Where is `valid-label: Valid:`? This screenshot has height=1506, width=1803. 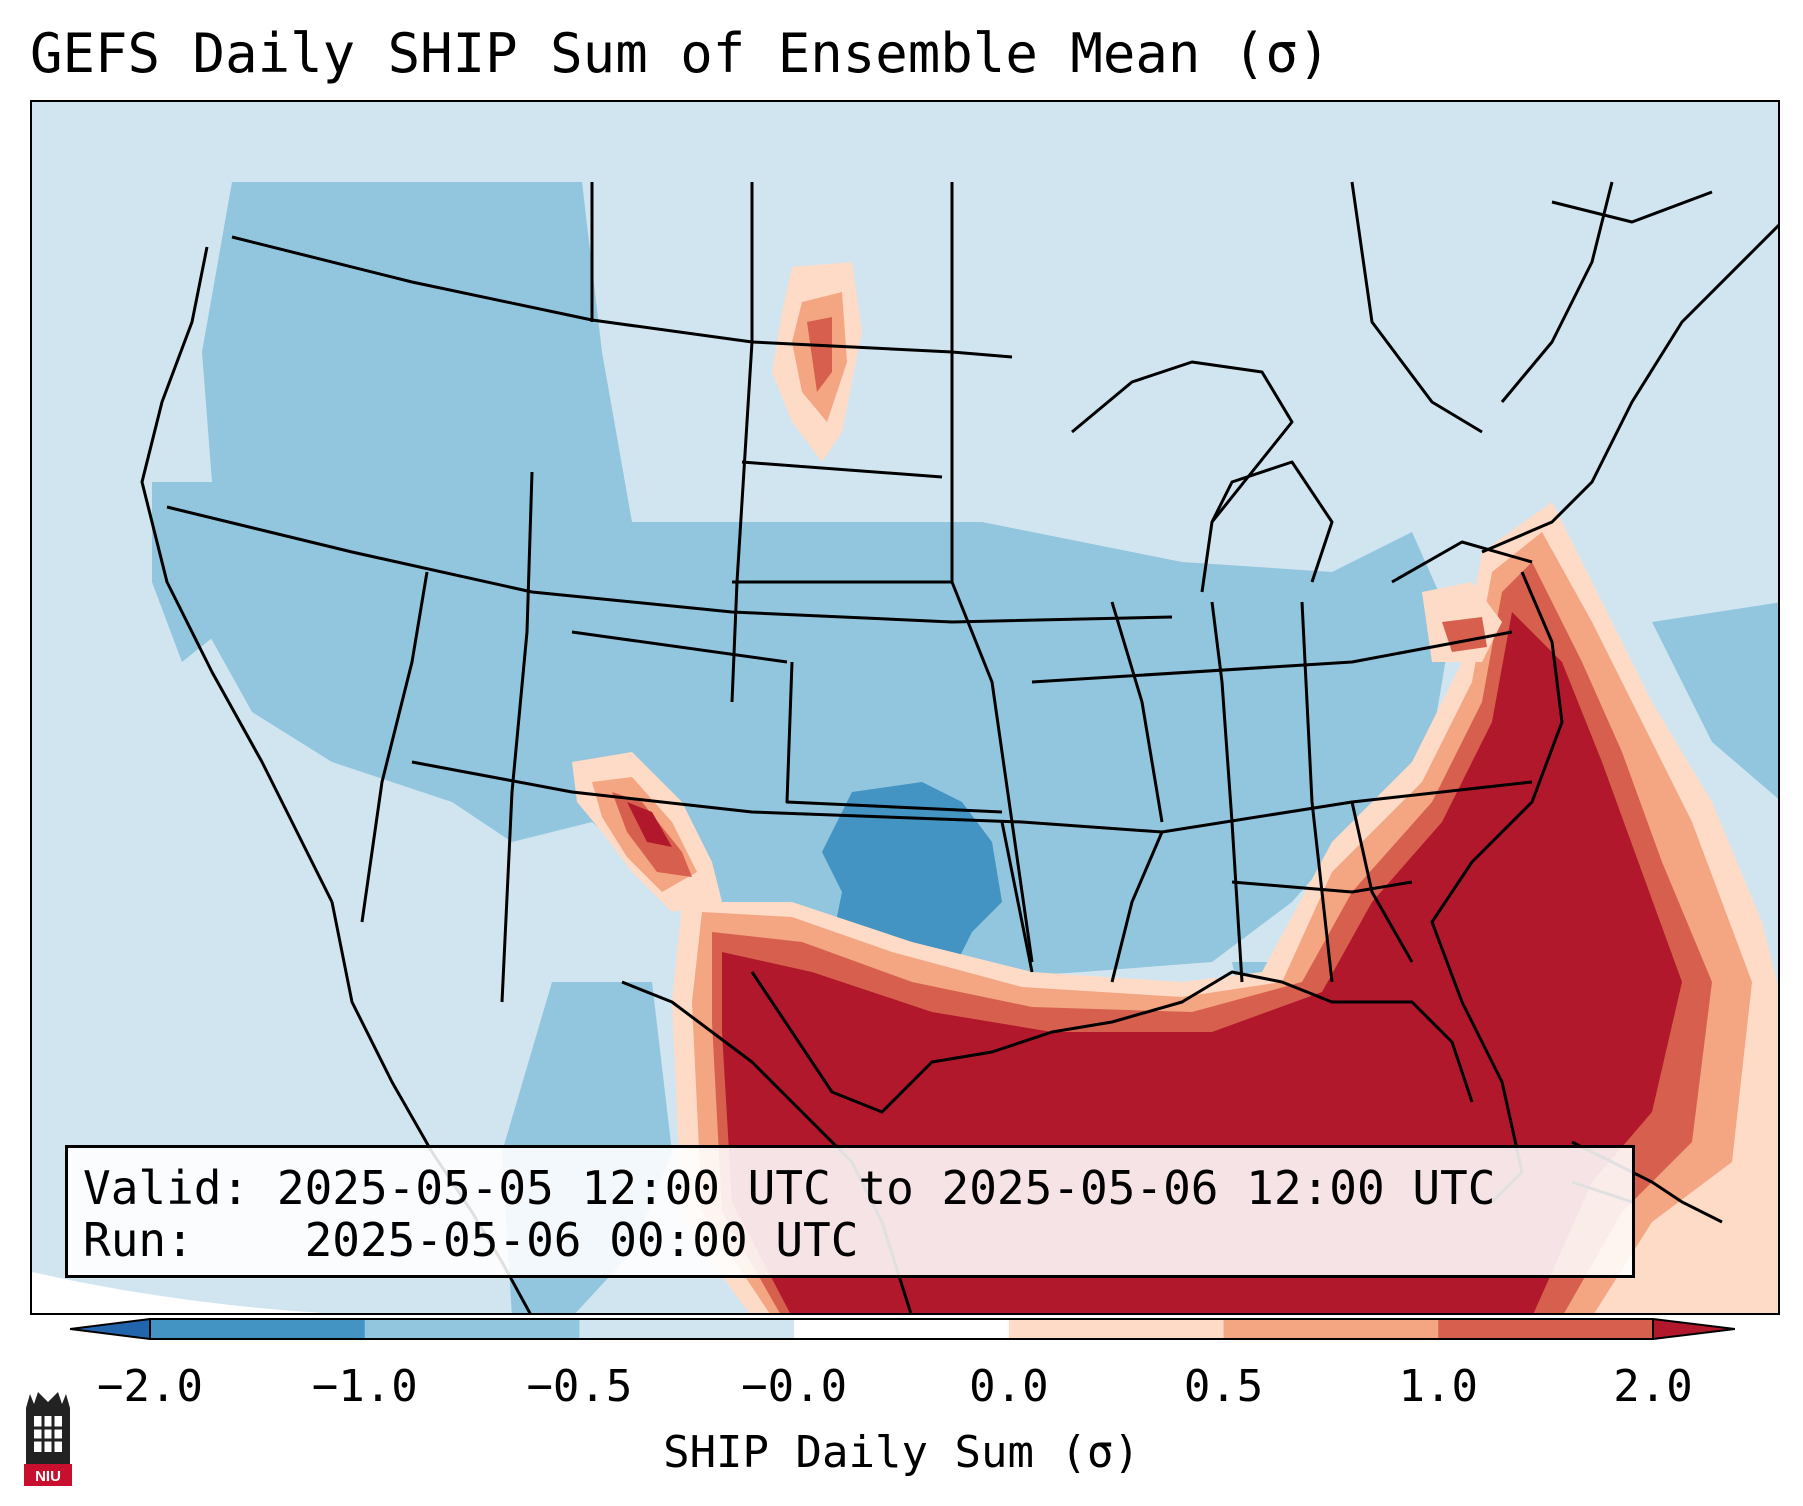
valid-label: Valid: is located at coordinates (166, 1188).